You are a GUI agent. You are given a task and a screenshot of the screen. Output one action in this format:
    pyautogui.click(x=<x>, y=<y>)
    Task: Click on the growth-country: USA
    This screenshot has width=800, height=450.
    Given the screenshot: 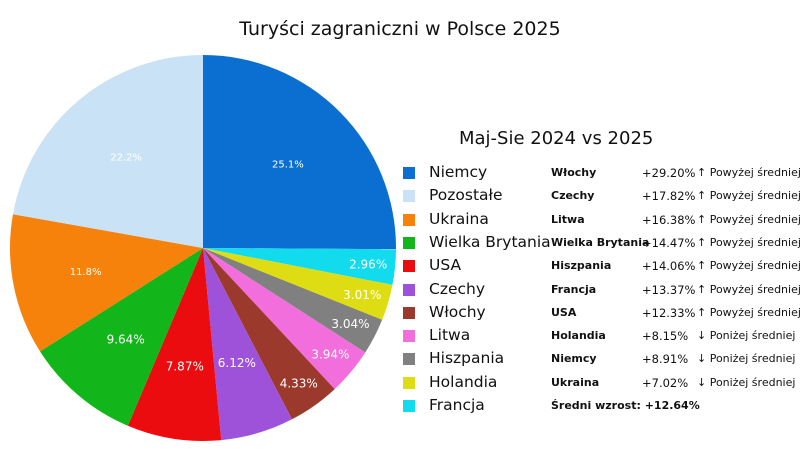 What is the action you would take?
    pyautogui.click(x=564, y=312)
    